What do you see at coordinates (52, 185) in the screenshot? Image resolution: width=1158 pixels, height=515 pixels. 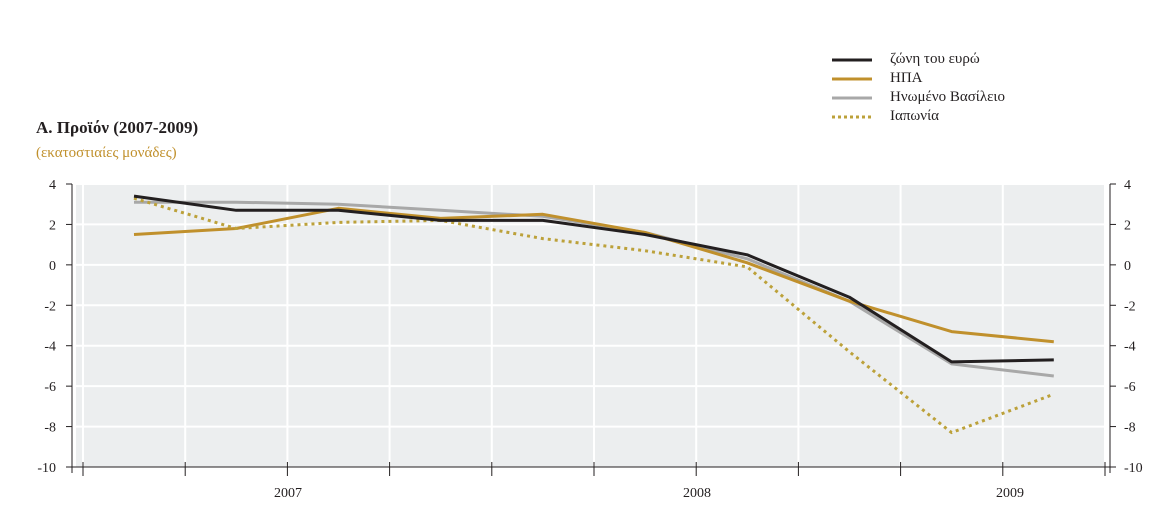 I see `y-tick-label-left: 4` at bounding box center [52, 185].